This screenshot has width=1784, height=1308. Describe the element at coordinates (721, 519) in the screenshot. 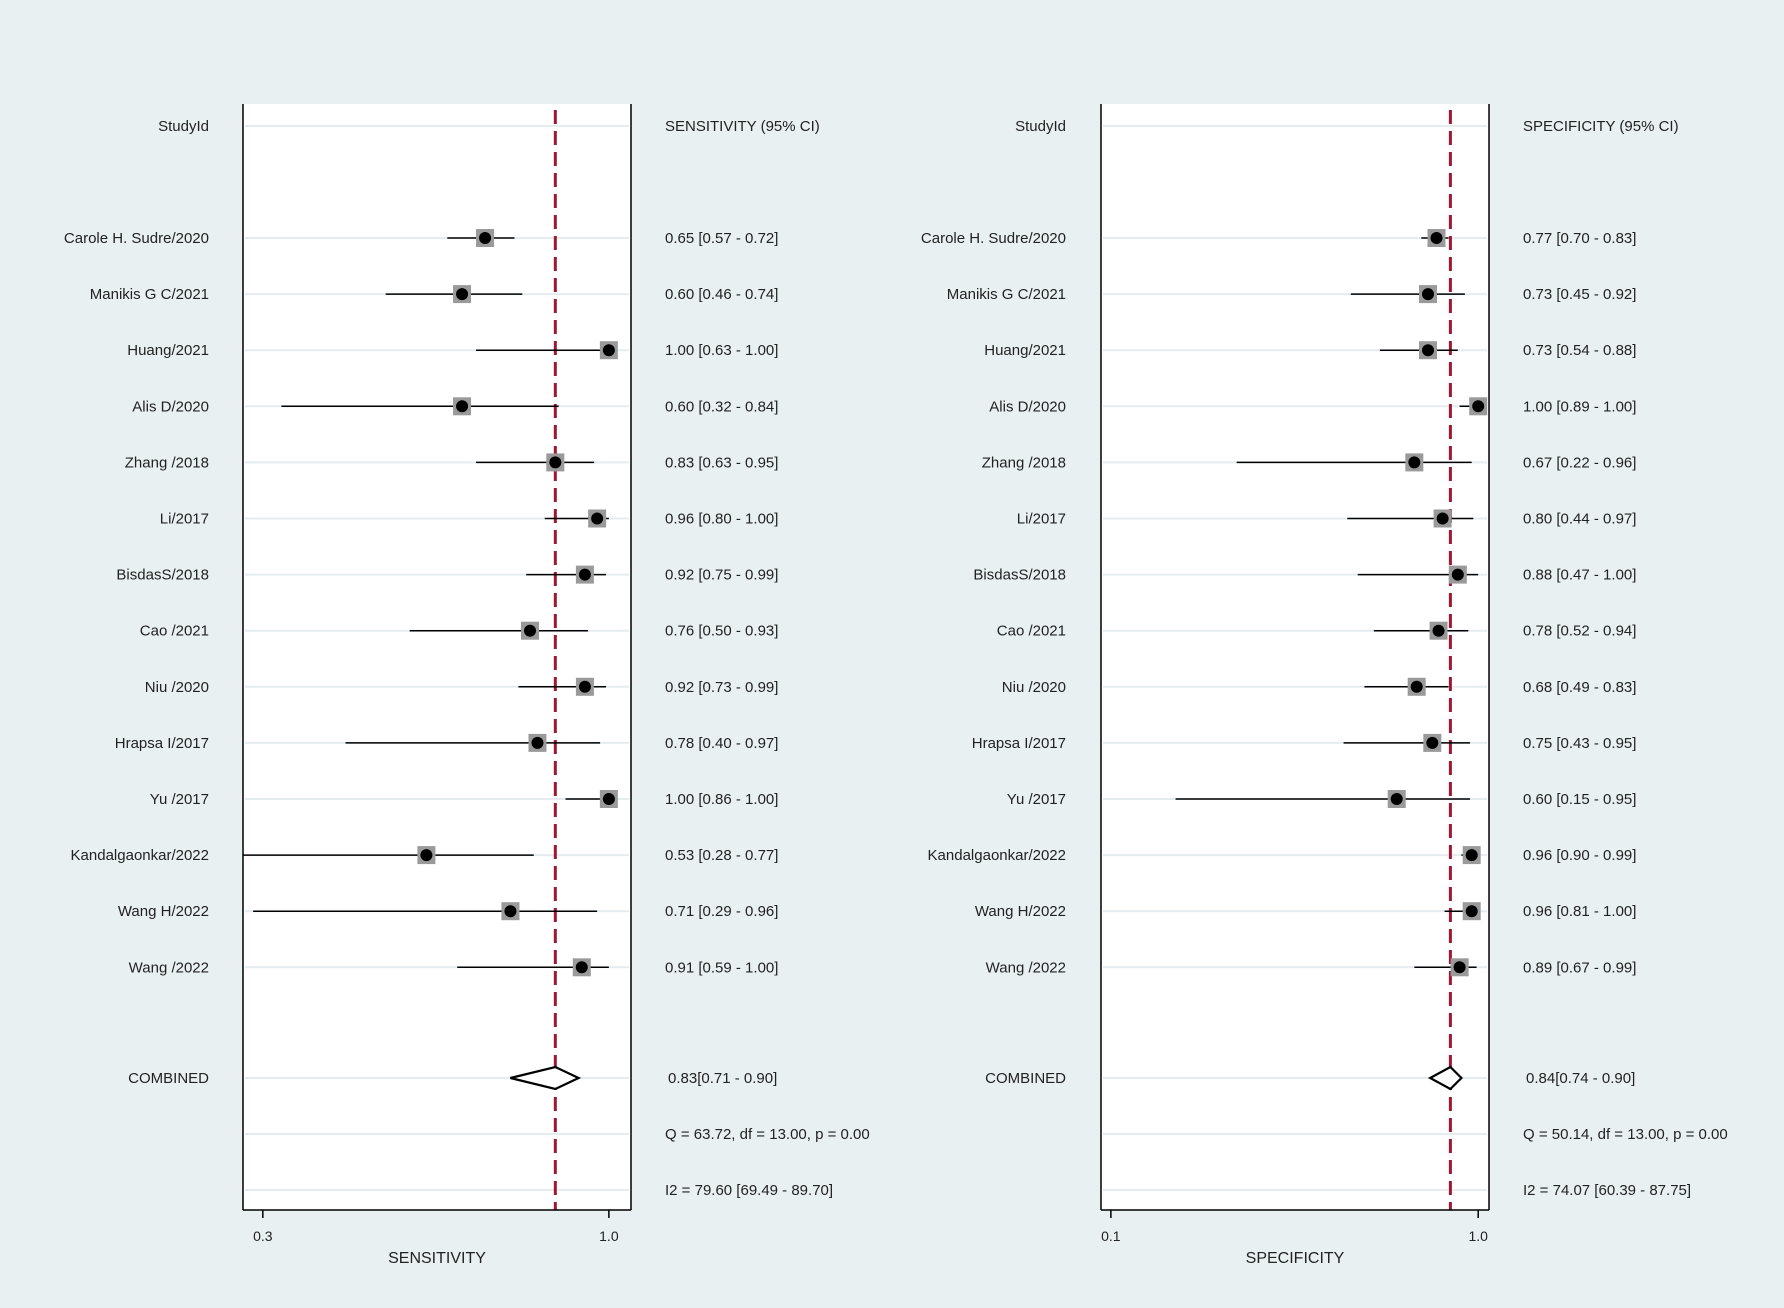

I see `ci-text: 0.96 [0.80 - 1.00]` at that location.